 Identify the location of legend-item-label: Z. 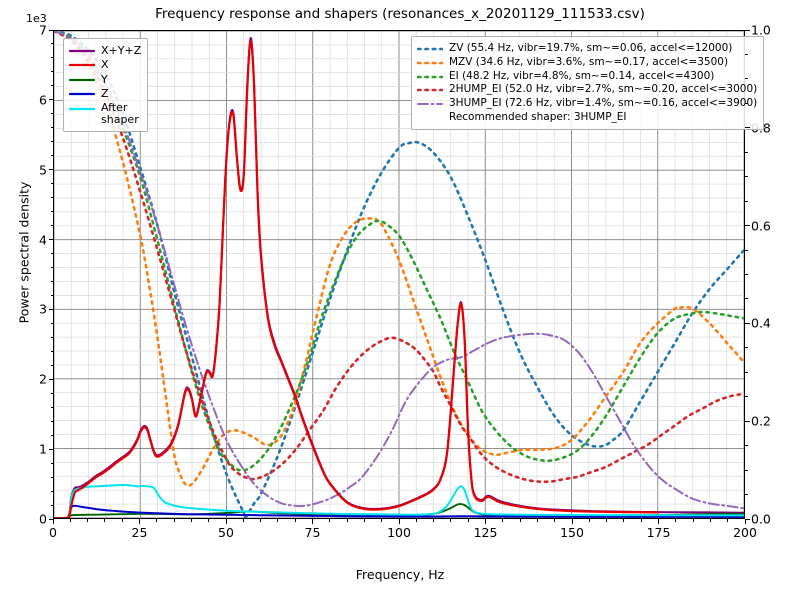
(105, 94).